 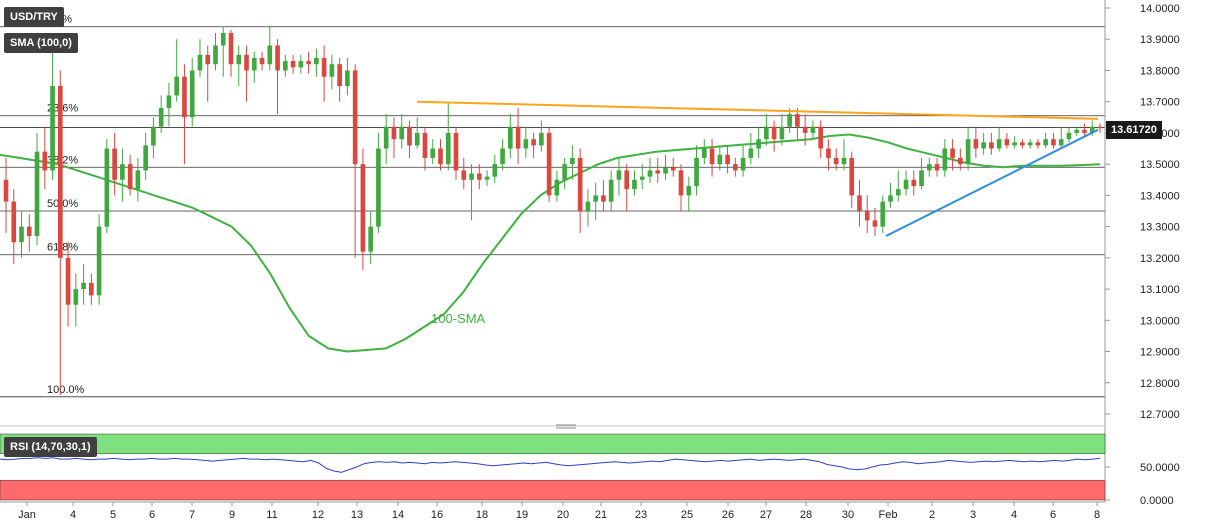 I want to click on x-tick-label: 6, so click(x=1053, y=515).